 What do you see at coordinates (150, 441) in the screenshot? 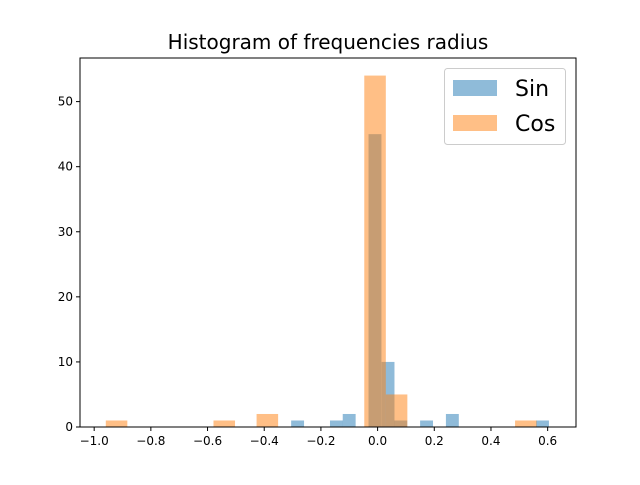
I see `x-tick-label: −0.8` at bounding box center [150, 441].